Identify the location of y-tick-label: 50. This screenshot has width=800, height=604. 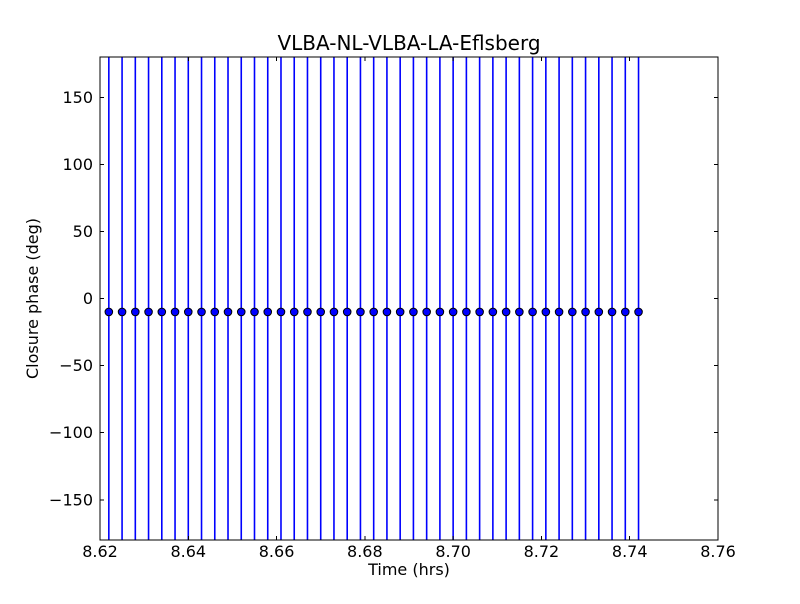
(83, 231).